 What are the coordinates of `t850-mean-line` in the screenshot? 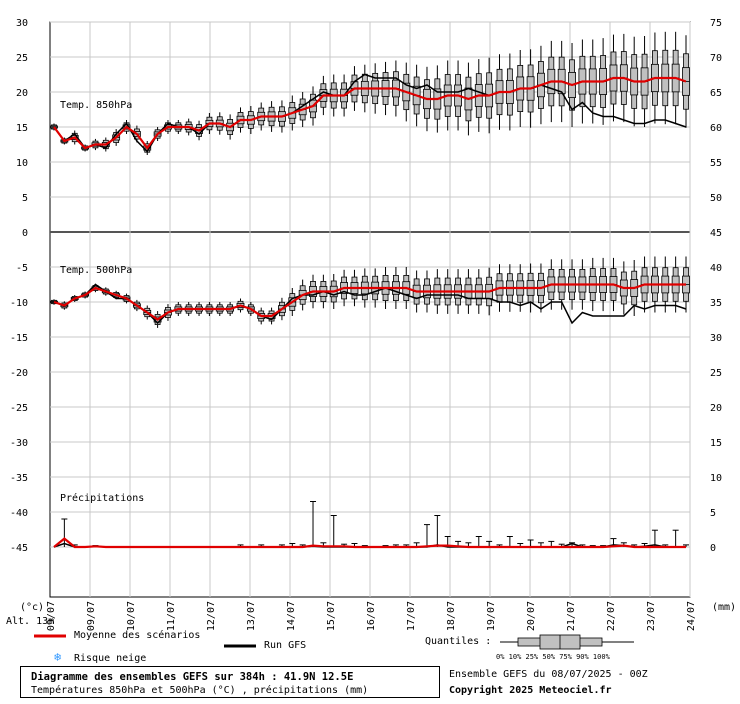 It's located at (370, 113).